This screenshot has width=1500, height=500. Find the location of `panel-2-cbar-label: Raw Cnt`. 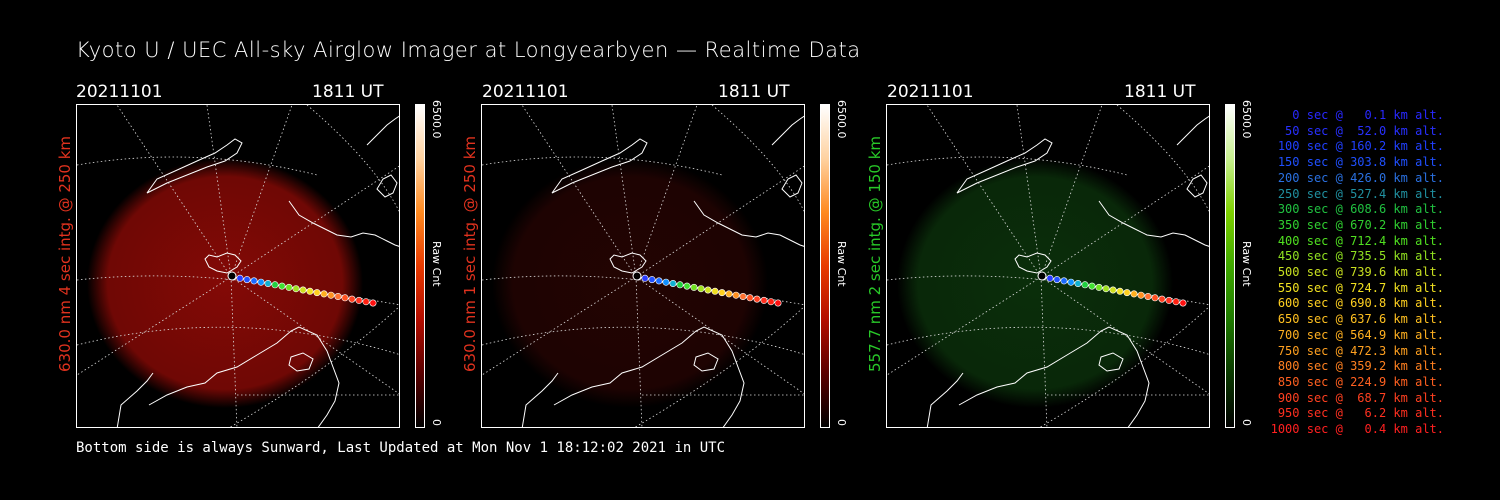

panel-2-cbar-label: Raw Cnt is located at coordinates (841, 264).